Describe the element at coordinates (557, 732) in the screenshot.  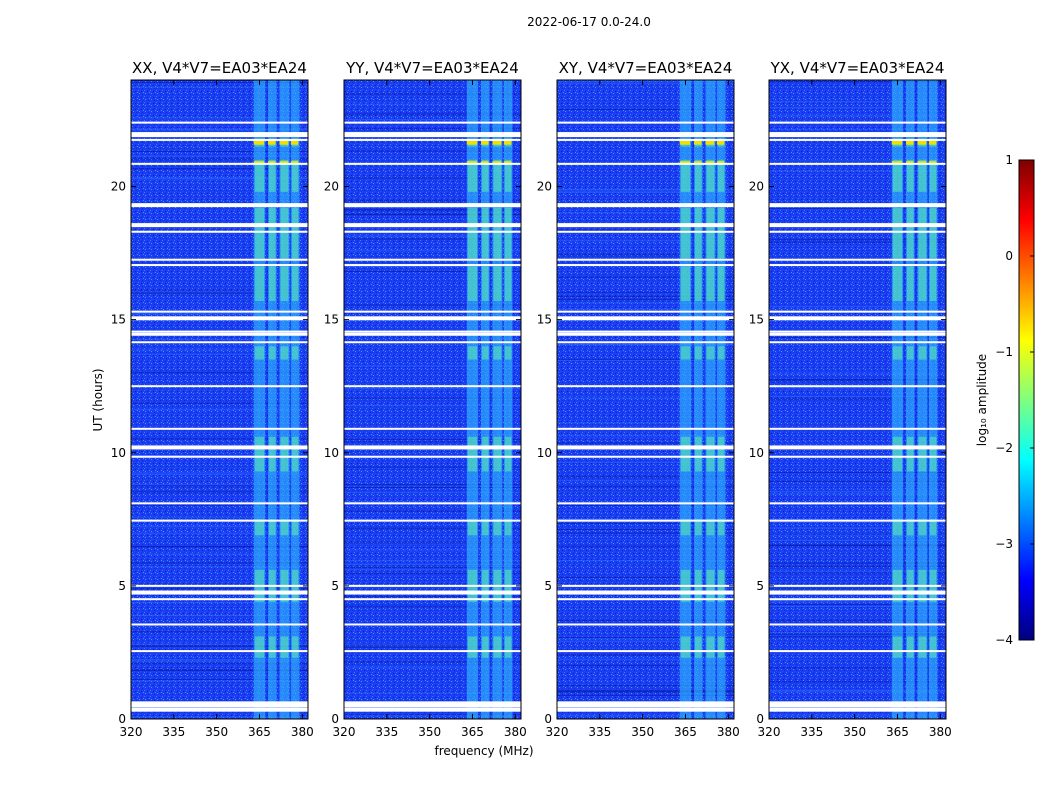
I see `x-tick-label: 320` at that location.